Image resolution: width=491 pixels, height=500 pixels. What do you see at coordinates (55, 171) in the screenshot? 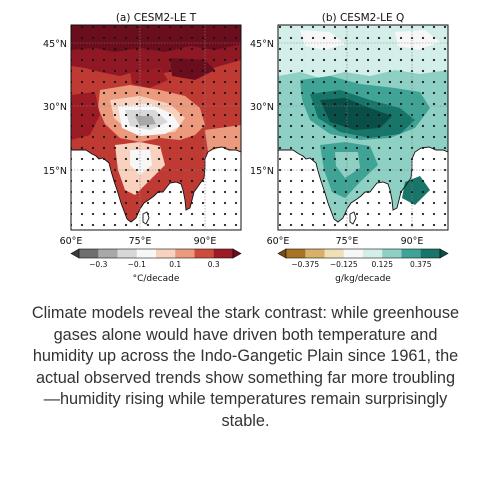
I see `panel-a-lat-tick: 15°N` at bounding box center [55, 171].